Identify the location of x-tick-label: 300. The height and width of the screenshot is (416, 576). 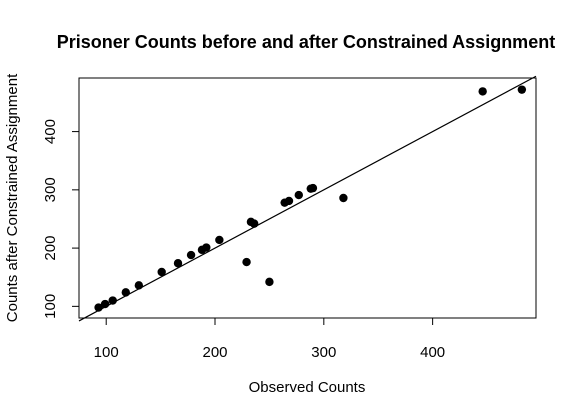
(323, 352).